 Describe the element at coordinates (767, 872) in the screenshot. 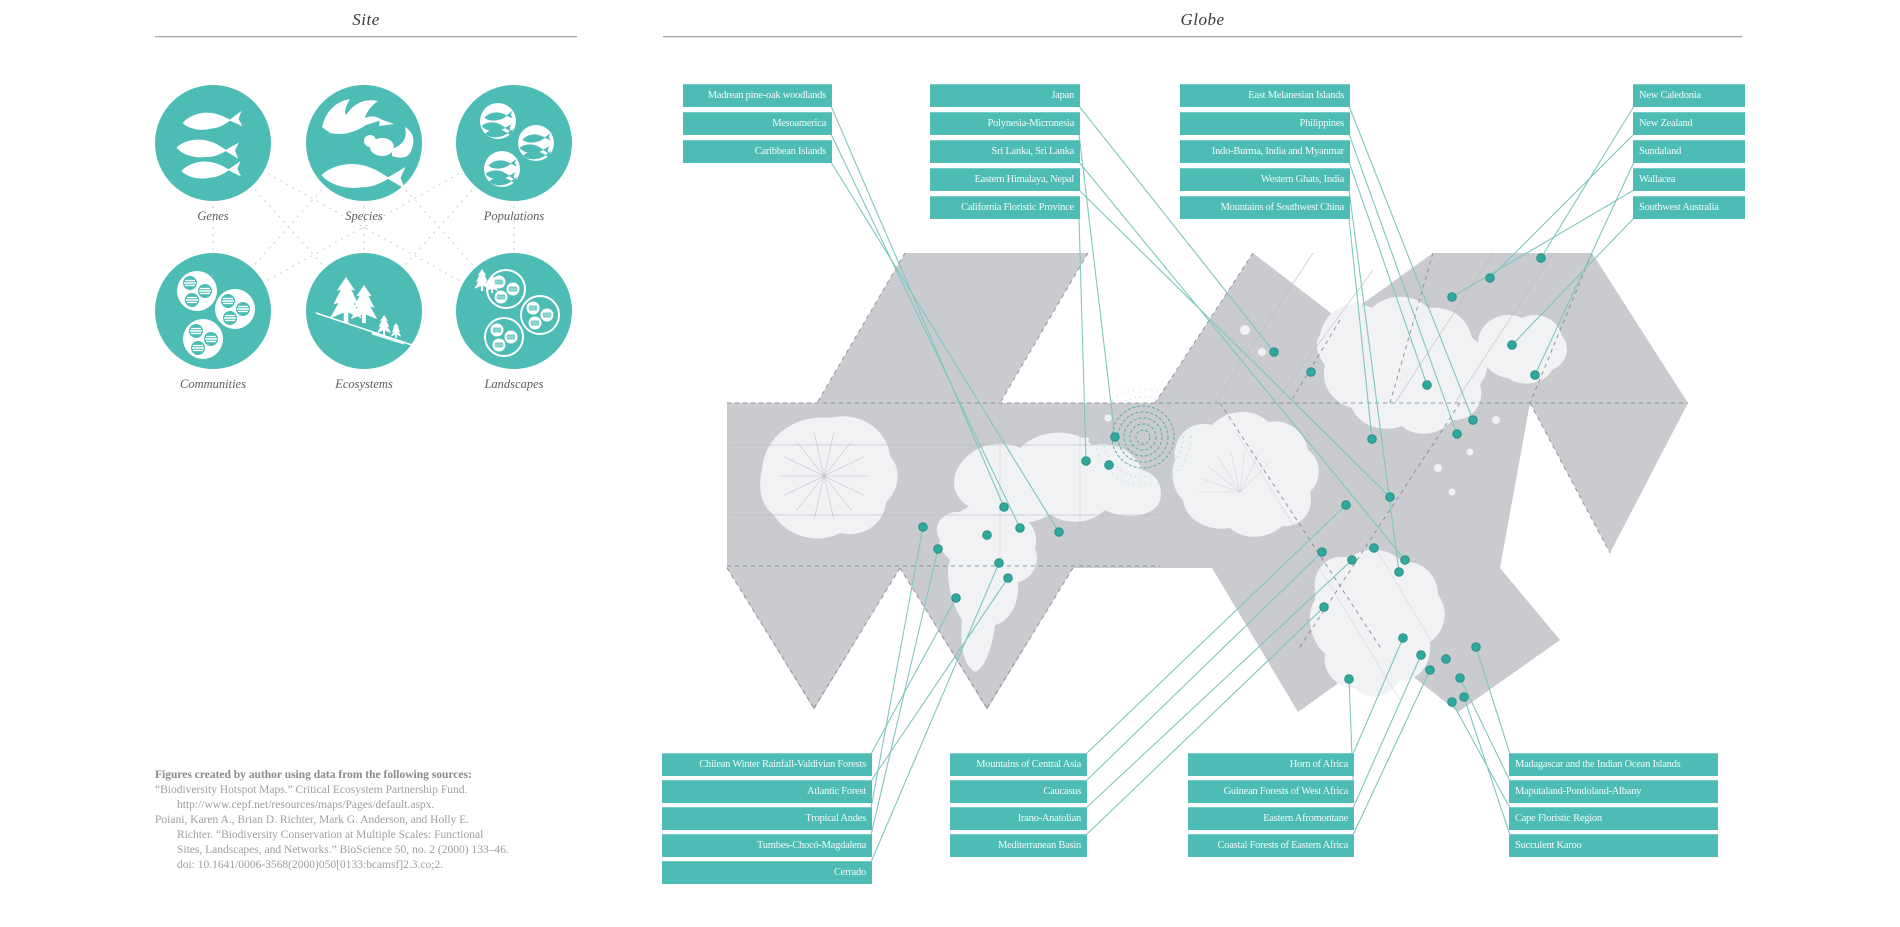

I see `hotspot-label: Cerrado` at that location.